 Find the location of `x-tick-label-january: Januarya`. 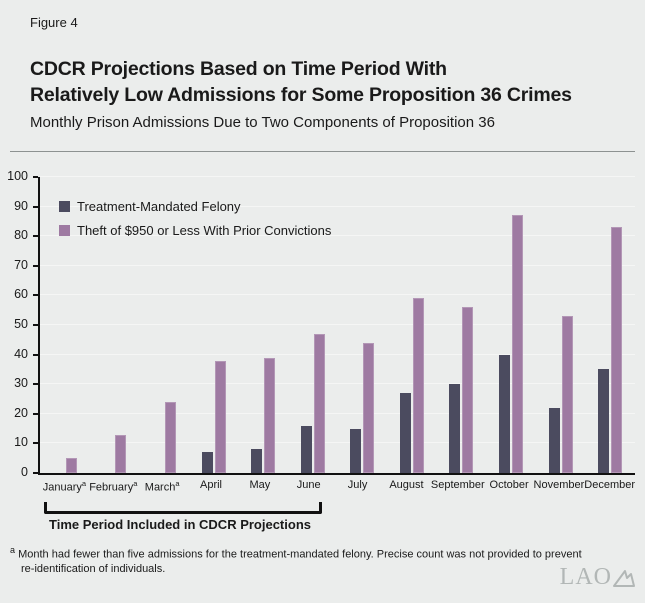

x-tick-label-january: Januarya is located at coordinates (64, 486).